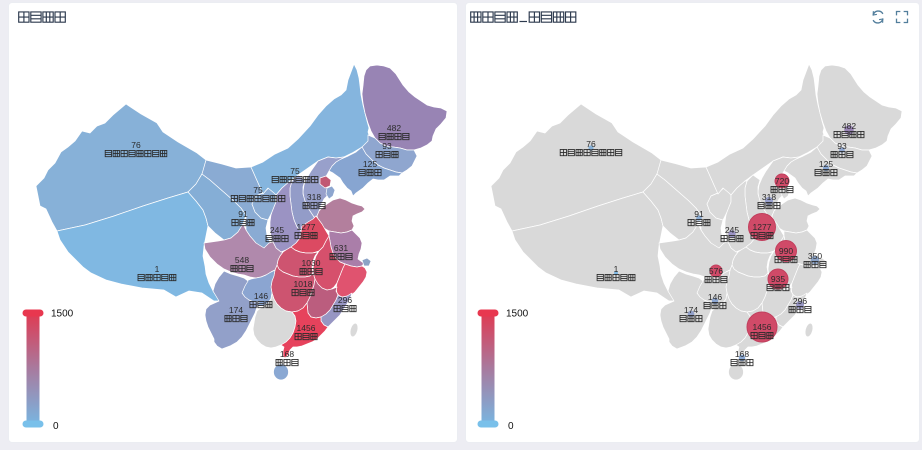  I want to click on svg-text: 631, so click(341, 248).